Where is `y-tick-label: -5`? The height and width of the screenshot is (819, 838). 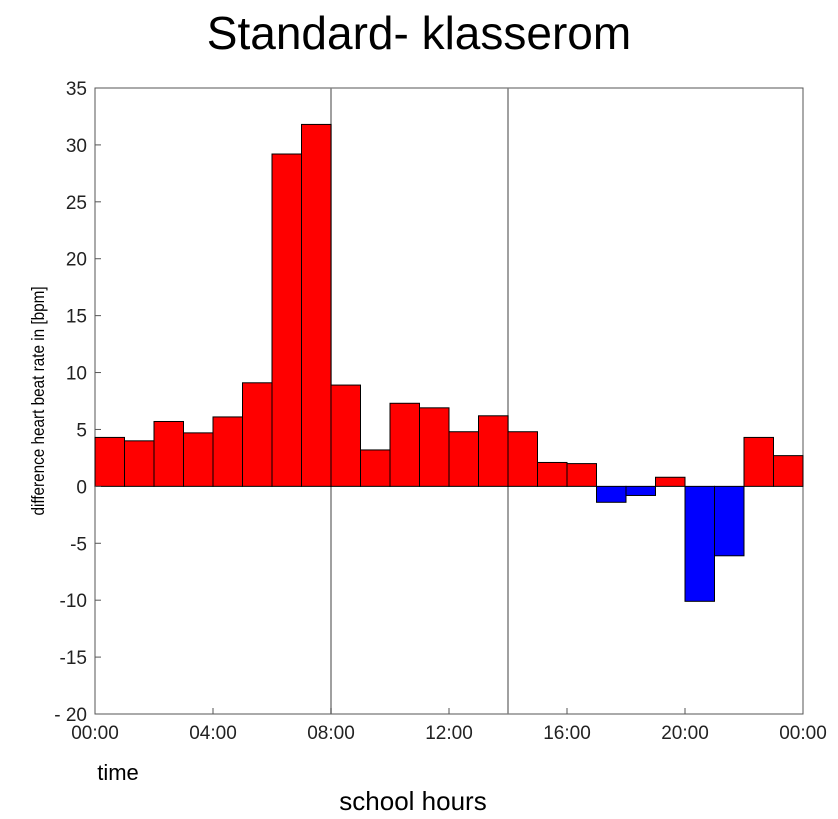 y-tick-label: -5 is located at coordinates (78, 544).